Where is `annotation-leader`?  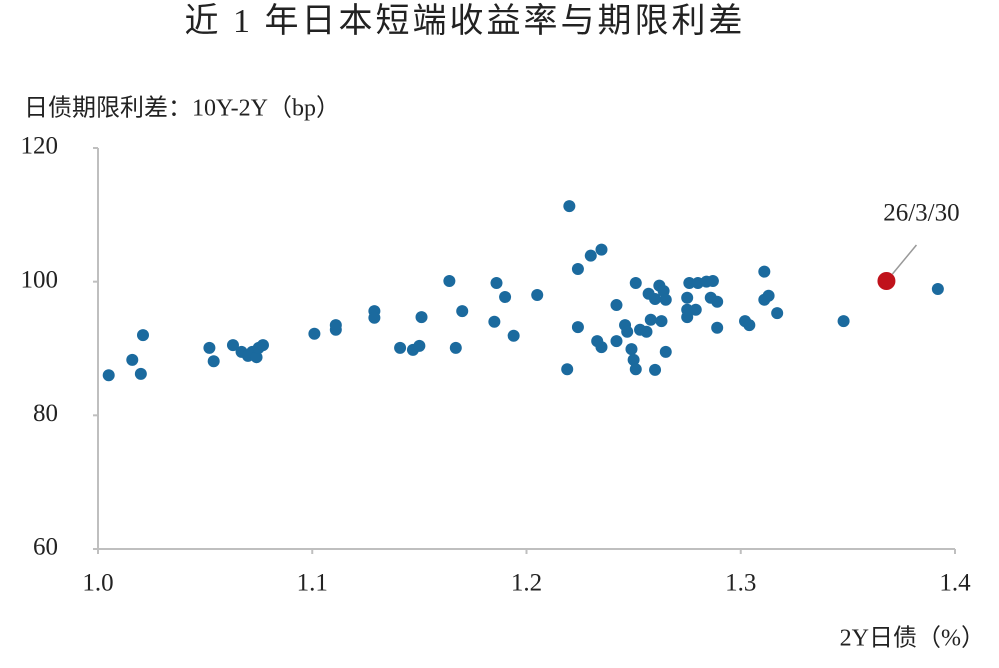
annotation-leader is located at coordinates (904, 259).